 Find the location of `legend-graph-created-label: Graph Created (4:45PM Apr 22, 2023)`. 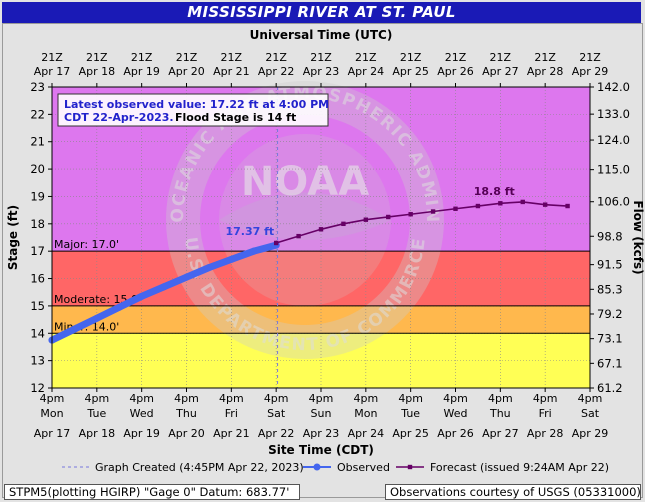

legend-graph-created-label: Graph Created (4:45PM Apr 22, 2023) is located at coordinates (199, 467).